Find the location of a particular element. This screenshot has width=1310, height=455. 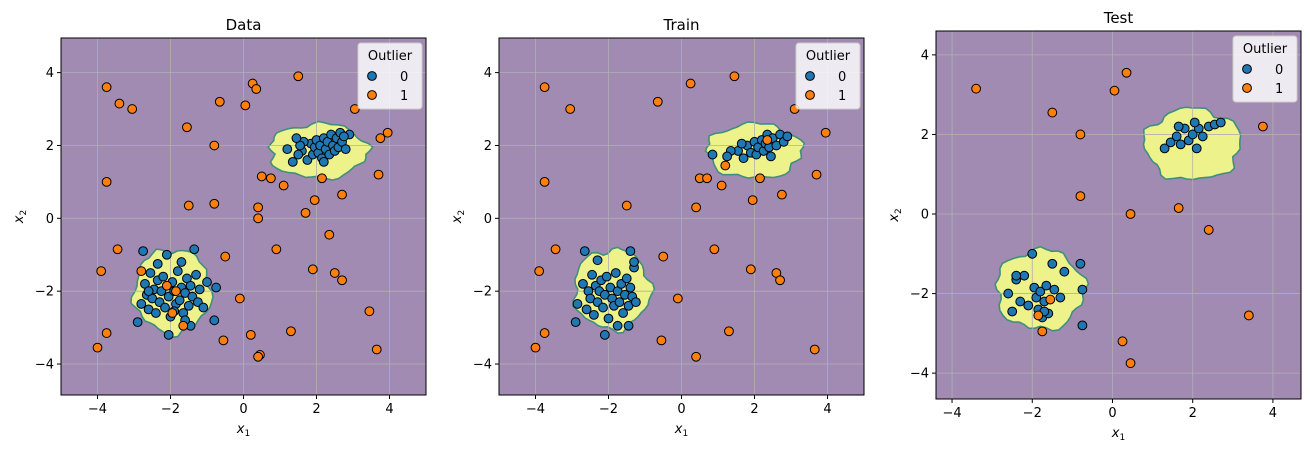

x-tick-label: 0 is located at coordinates (243, 409).